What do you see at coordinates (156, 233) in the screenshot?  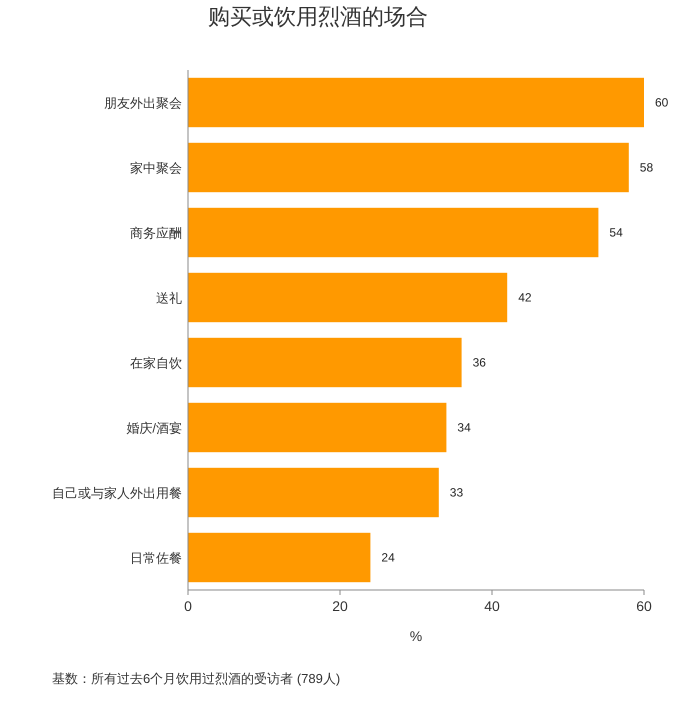 I see `y-tick-label: 商务应酬` at bounding box center [156, 233].